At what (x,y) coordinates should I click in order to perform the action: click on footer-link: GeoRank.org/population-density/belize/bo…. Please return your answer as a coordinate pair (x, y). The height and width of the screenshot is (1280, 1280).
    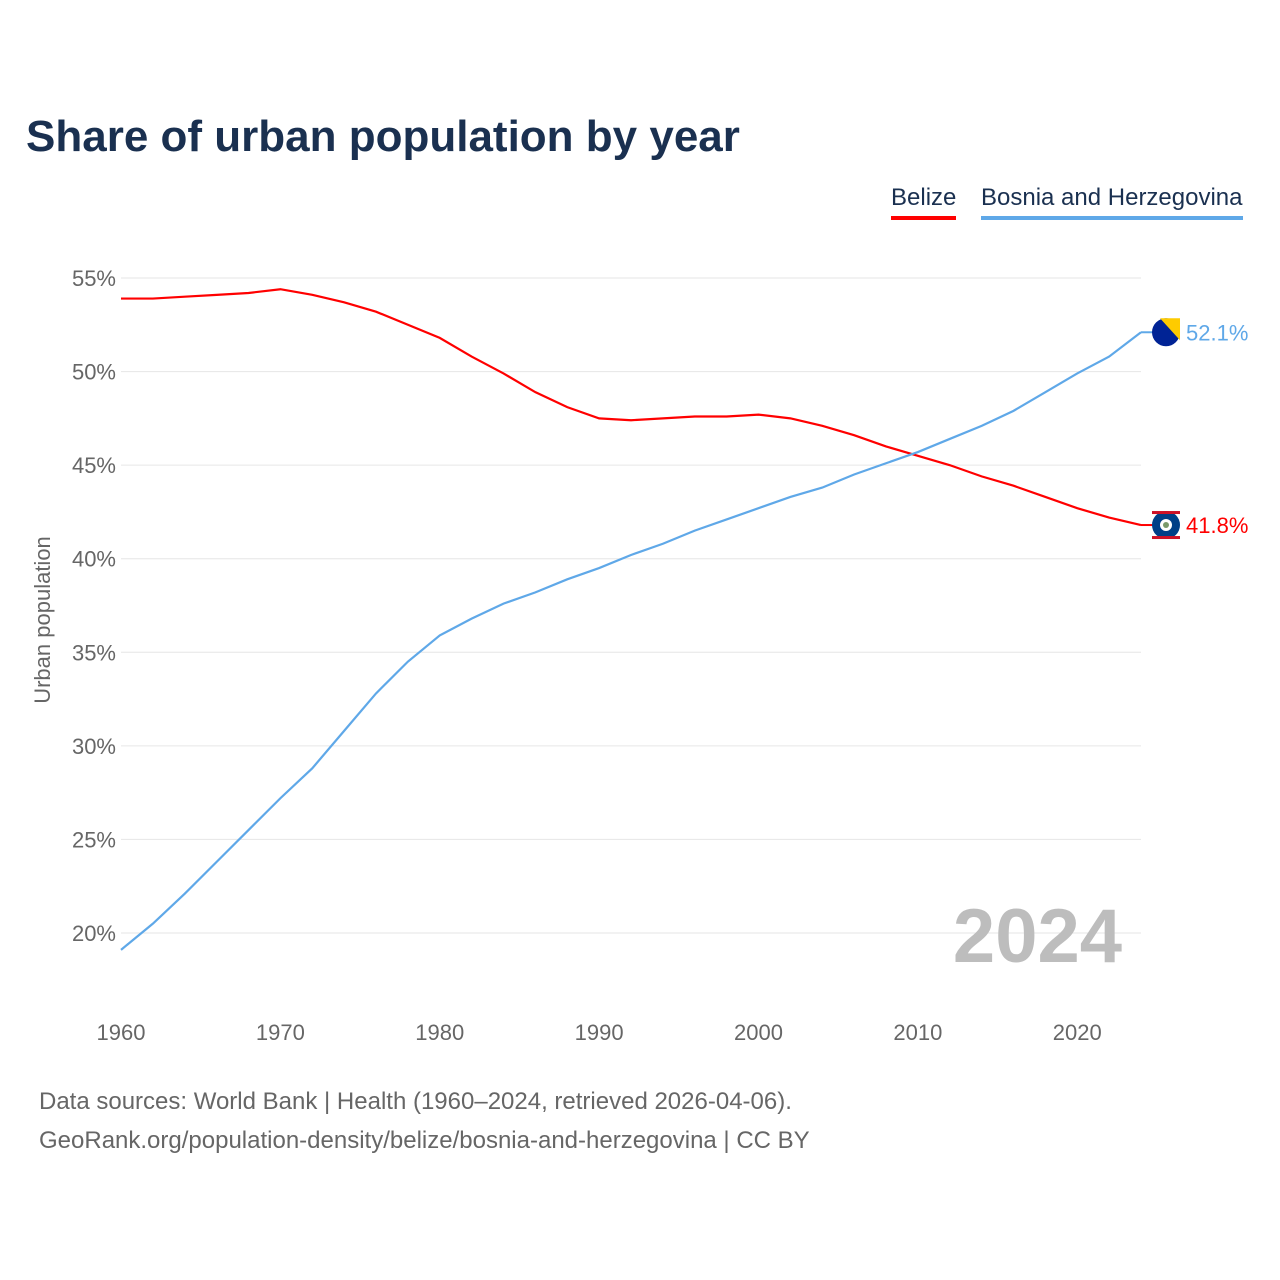
    Looking at the image, I should click on (424, 1140).